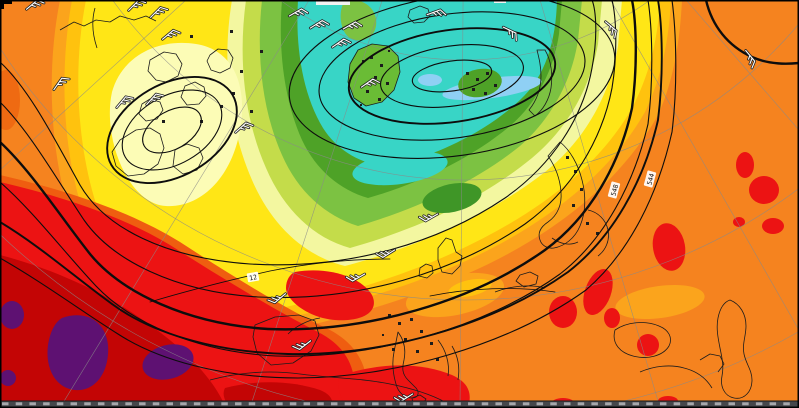 The image size is (799, 408). What do you see at coordinates (650, 178) in the screenshot?
I see `svg-text: 544` at bounding box center [650, 178].